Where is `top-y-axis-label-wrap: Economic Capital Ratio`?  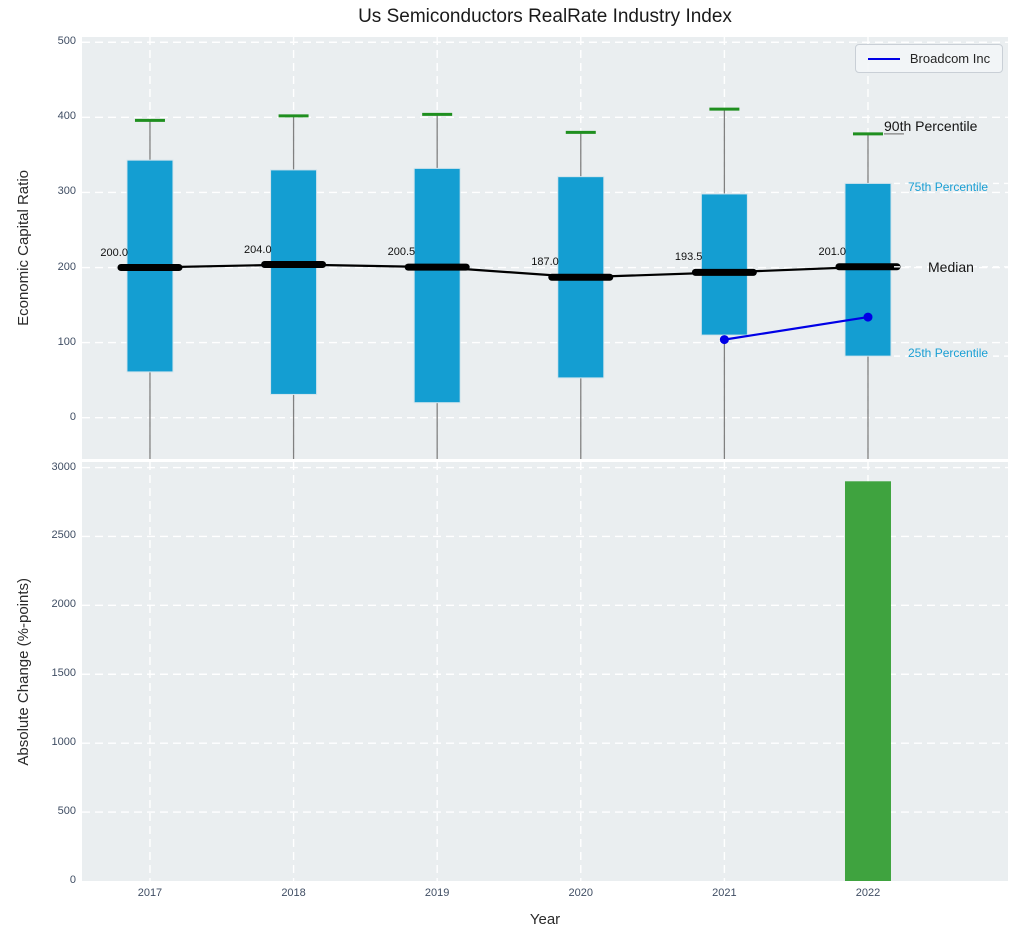 top-y-axis-label-wrap: Economic Capital Ratio is located at coordinates (23, 248).